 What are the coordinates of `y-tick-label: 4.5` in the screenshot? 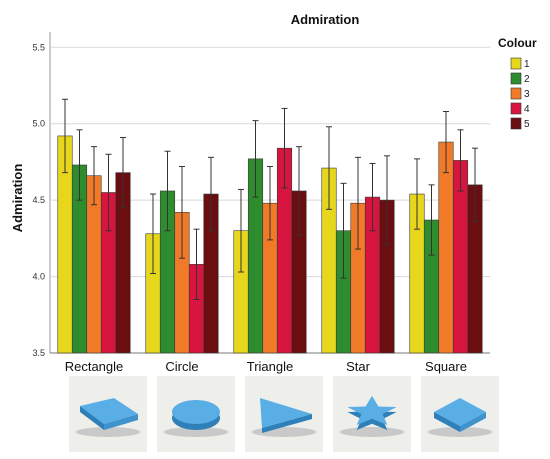 It's located at (38, 200).